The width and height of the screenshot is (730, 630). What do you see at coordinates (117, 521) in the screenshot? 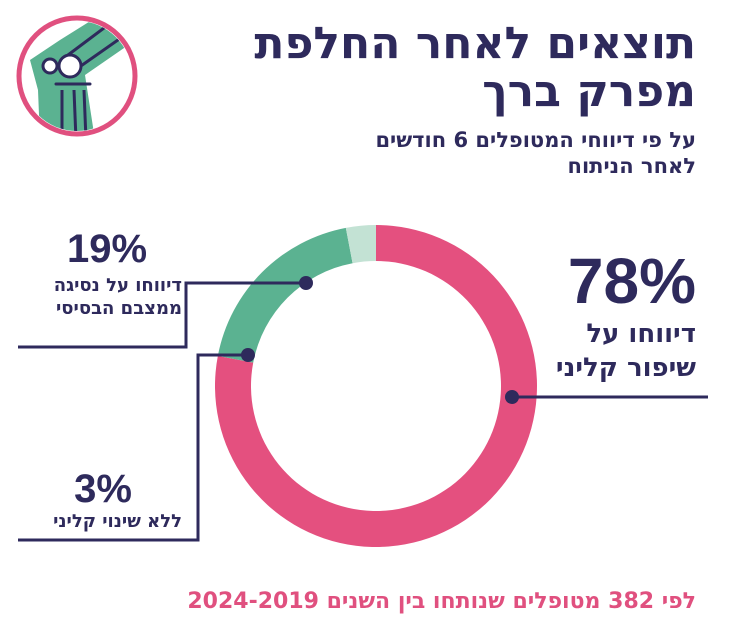
I see `no-change-label: ללא שינוי קליני` at bounding box center [117, 521].